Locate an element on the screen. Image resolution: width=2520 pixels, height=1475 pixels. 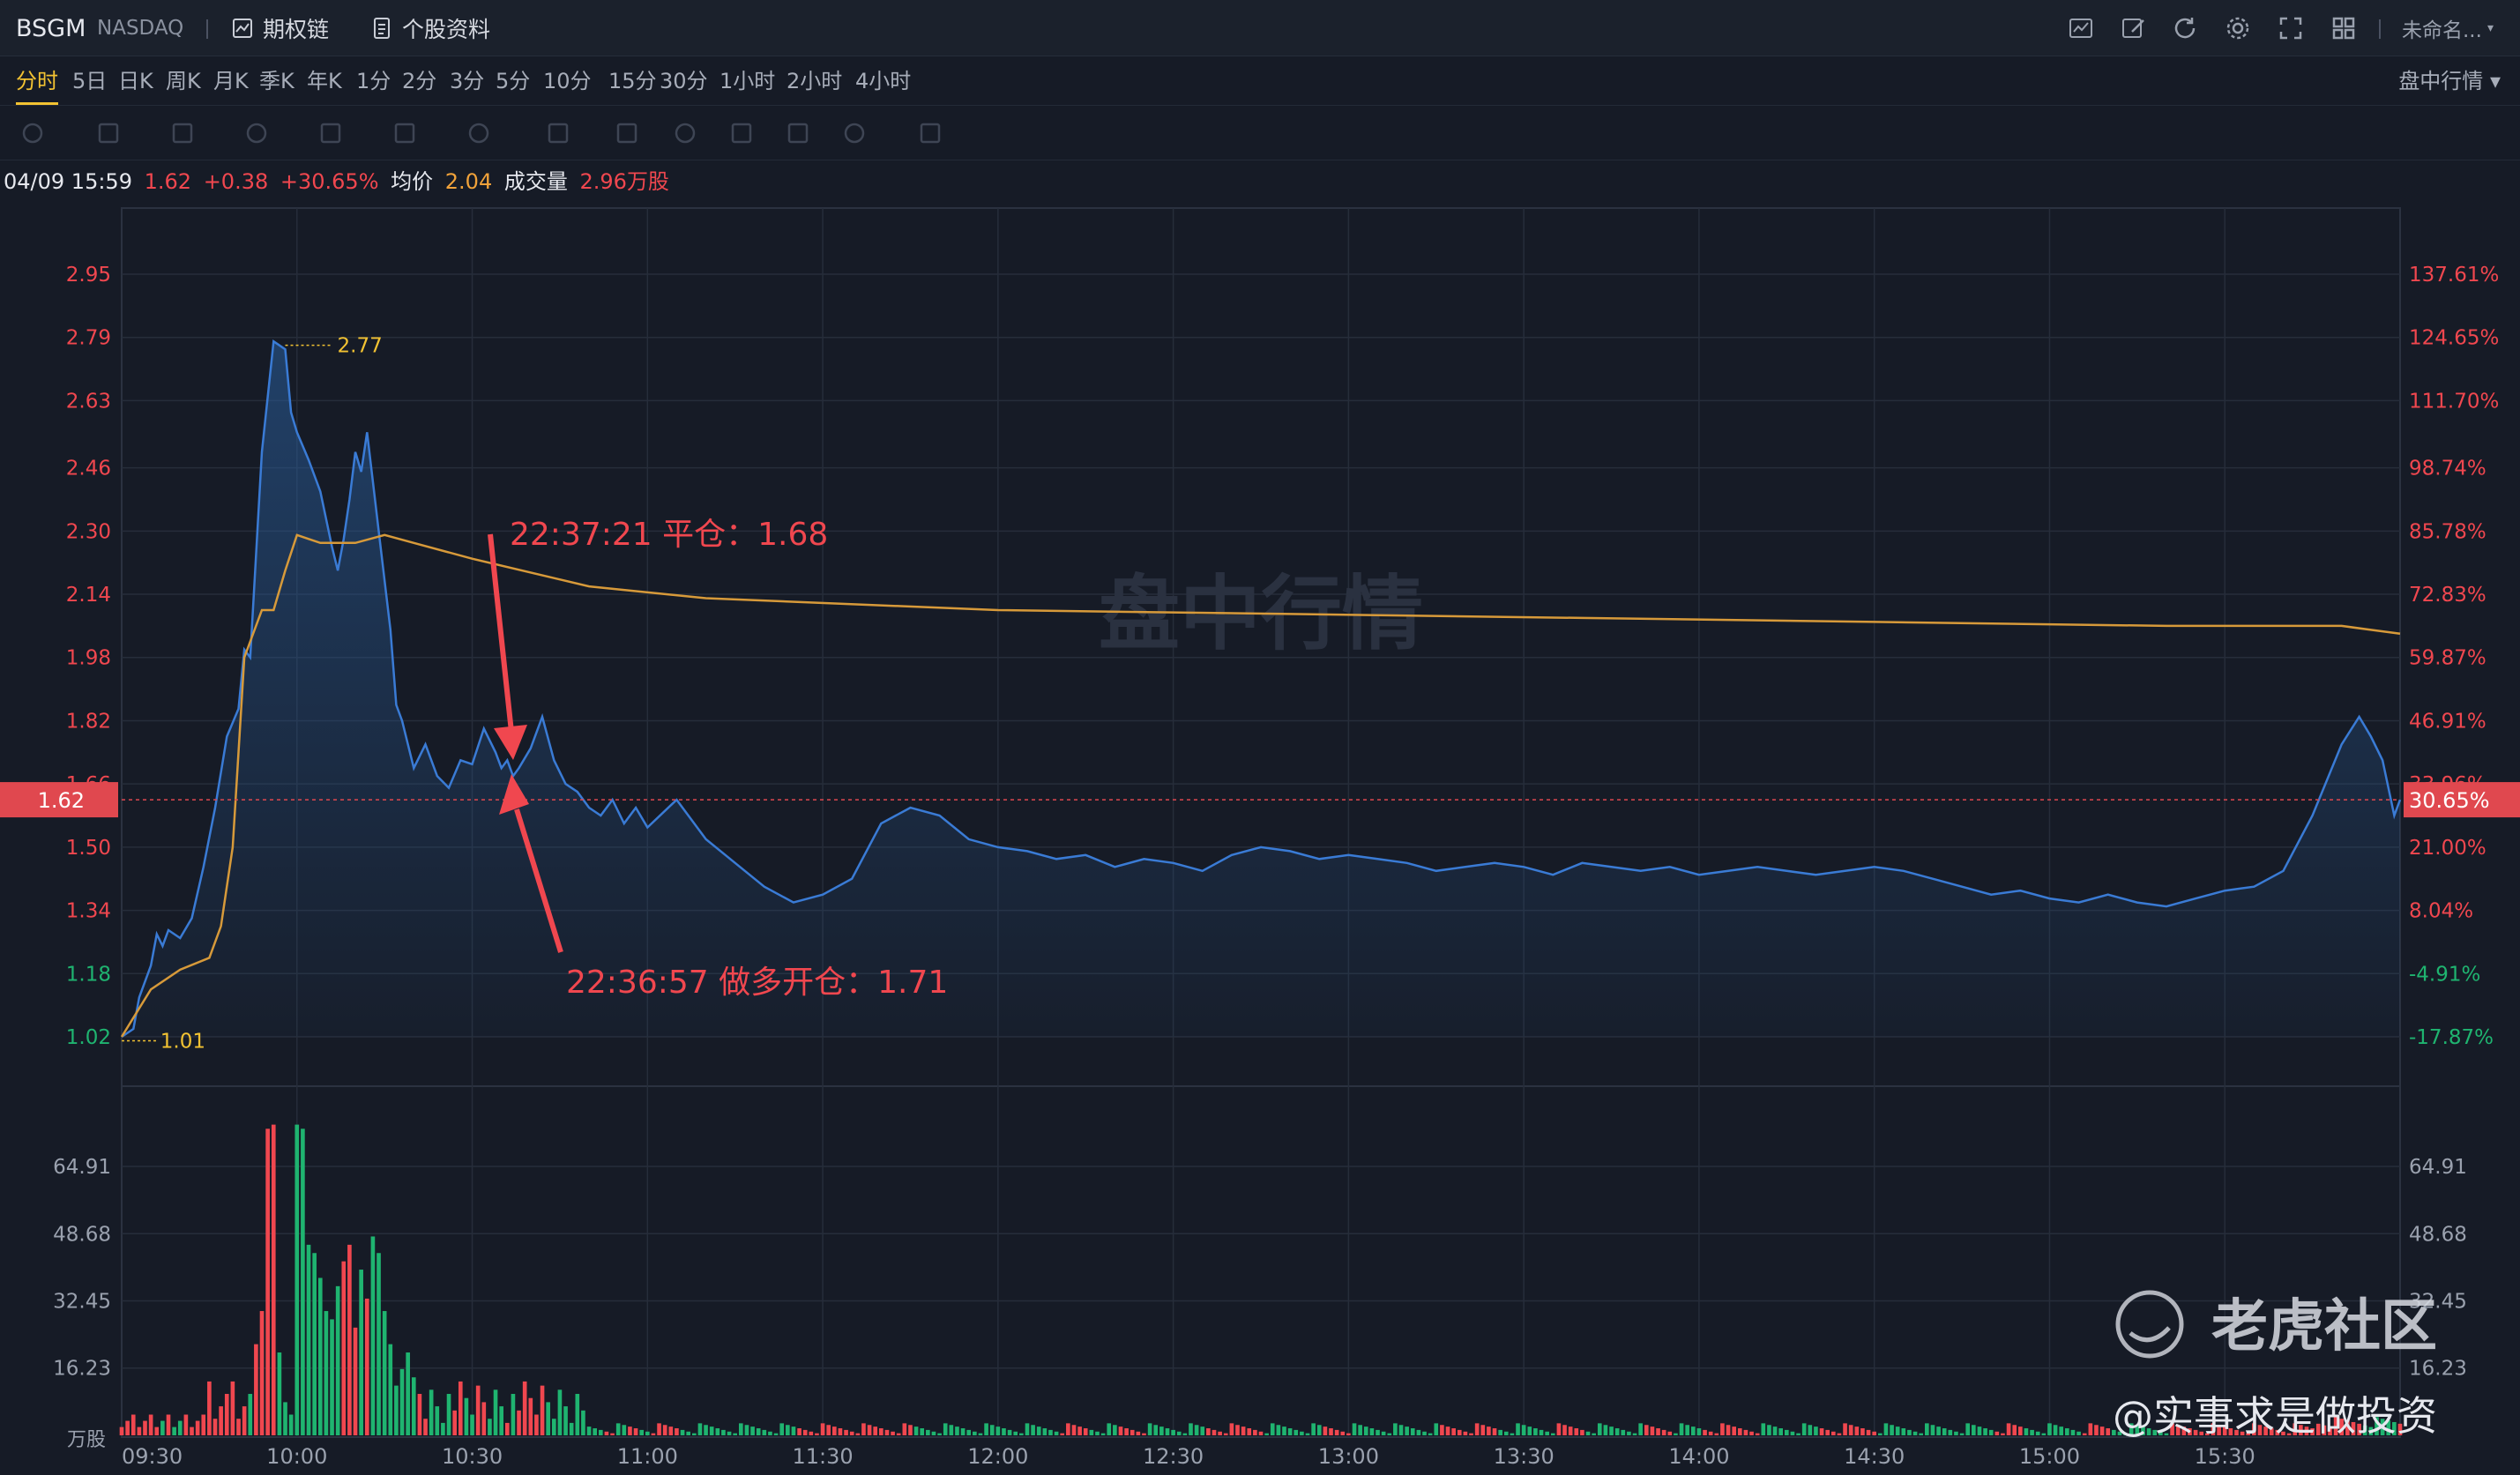
options-chain-label: 期权链 is located at coordinates (296, 29).